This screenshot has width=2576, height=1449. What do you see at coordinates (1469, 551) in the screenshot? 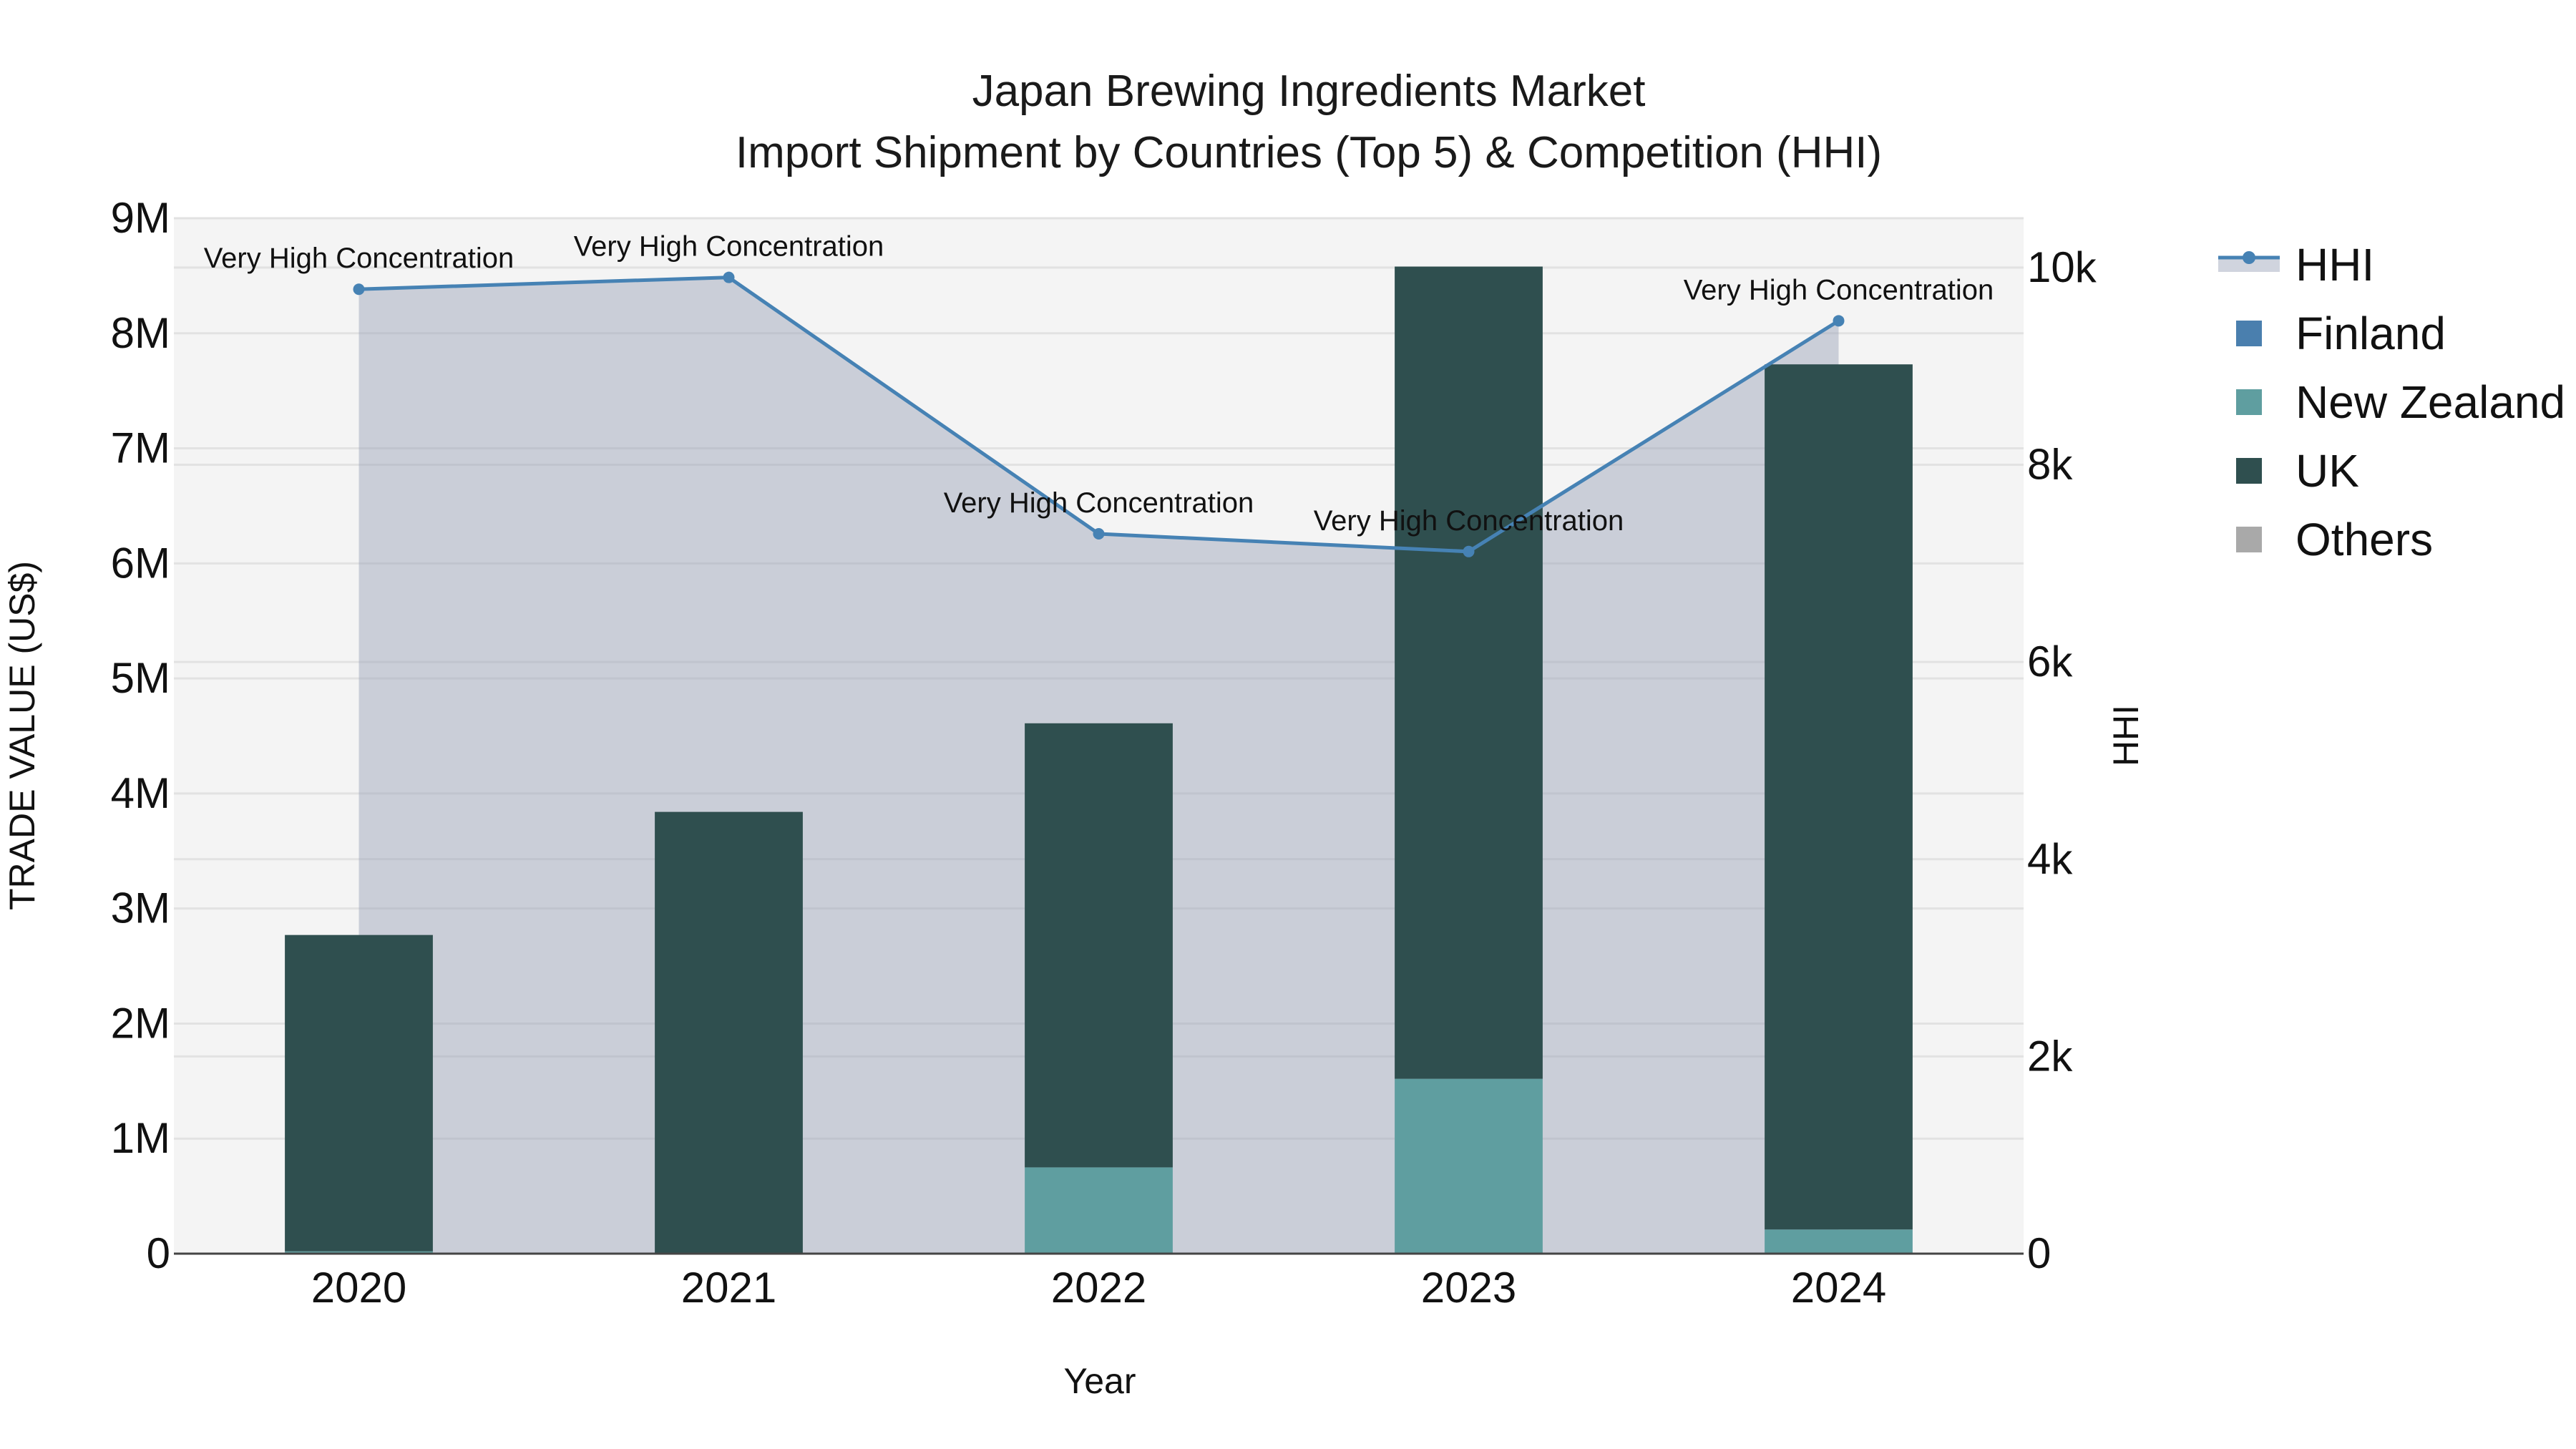
I see `hhi-point-2023` at bounding box center [1469, 551].